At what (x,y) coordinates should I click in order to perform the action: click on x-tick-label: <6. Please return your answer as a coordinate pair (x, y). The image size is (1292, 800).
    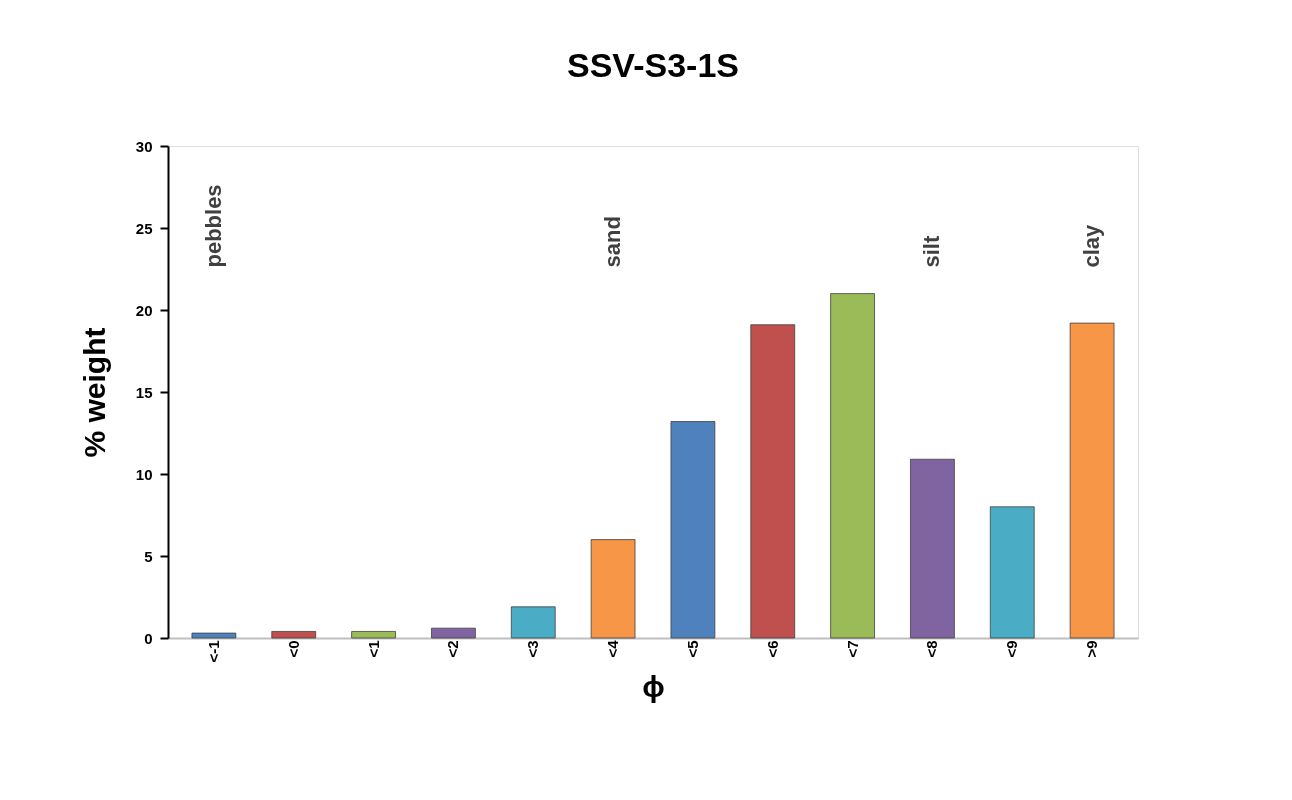
    Looking at the image, I should click on (772, 649).